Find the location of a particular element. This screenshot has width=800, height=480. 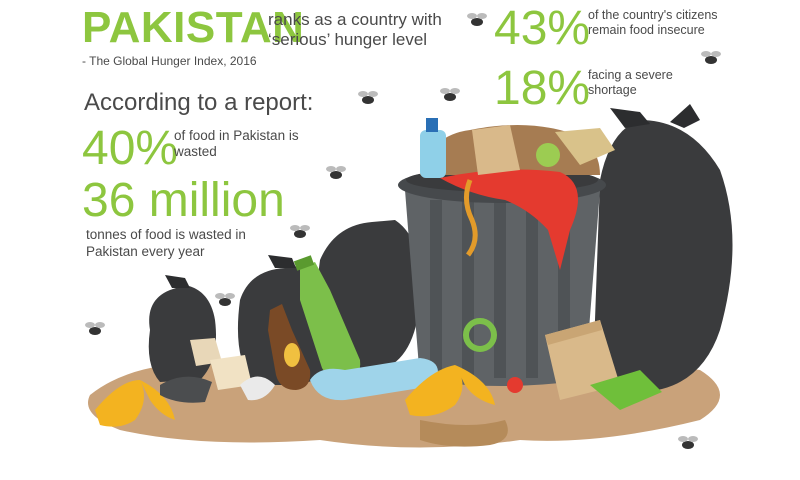

report-intro: According to a report: is located at coordinates (199, 102).